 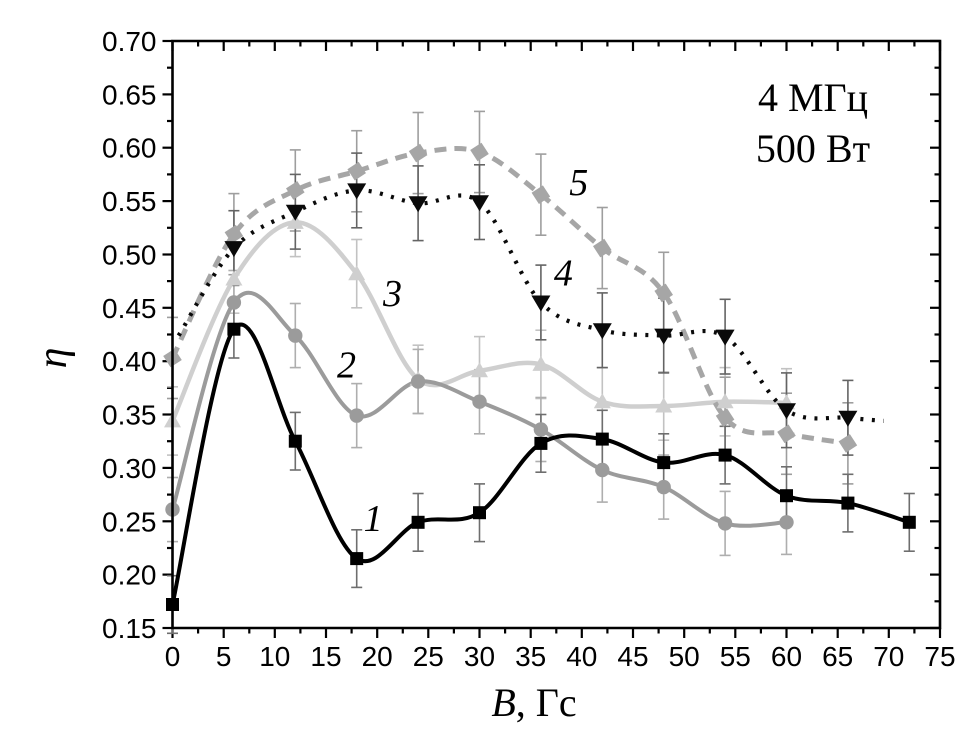 What do you see at coordinates (129, 521) in the screenshot?
I see `y-tick-label: 0.25` at bounding box center [129, 521].